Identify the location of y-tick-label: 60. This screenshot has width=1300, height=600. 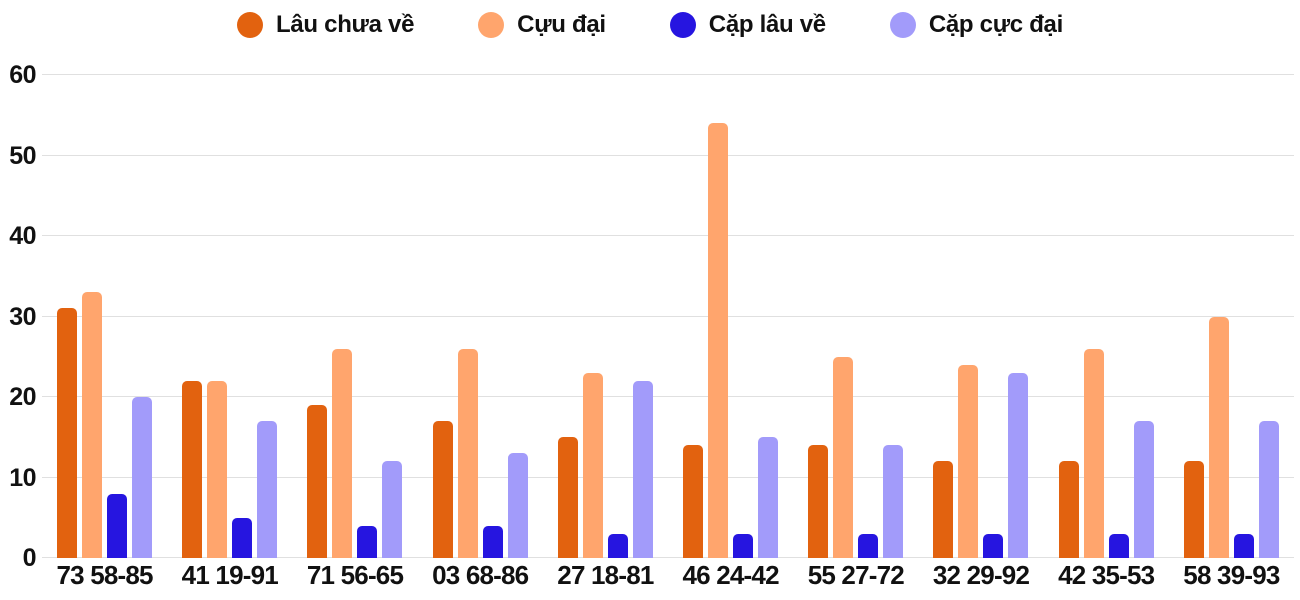
(22, 75).